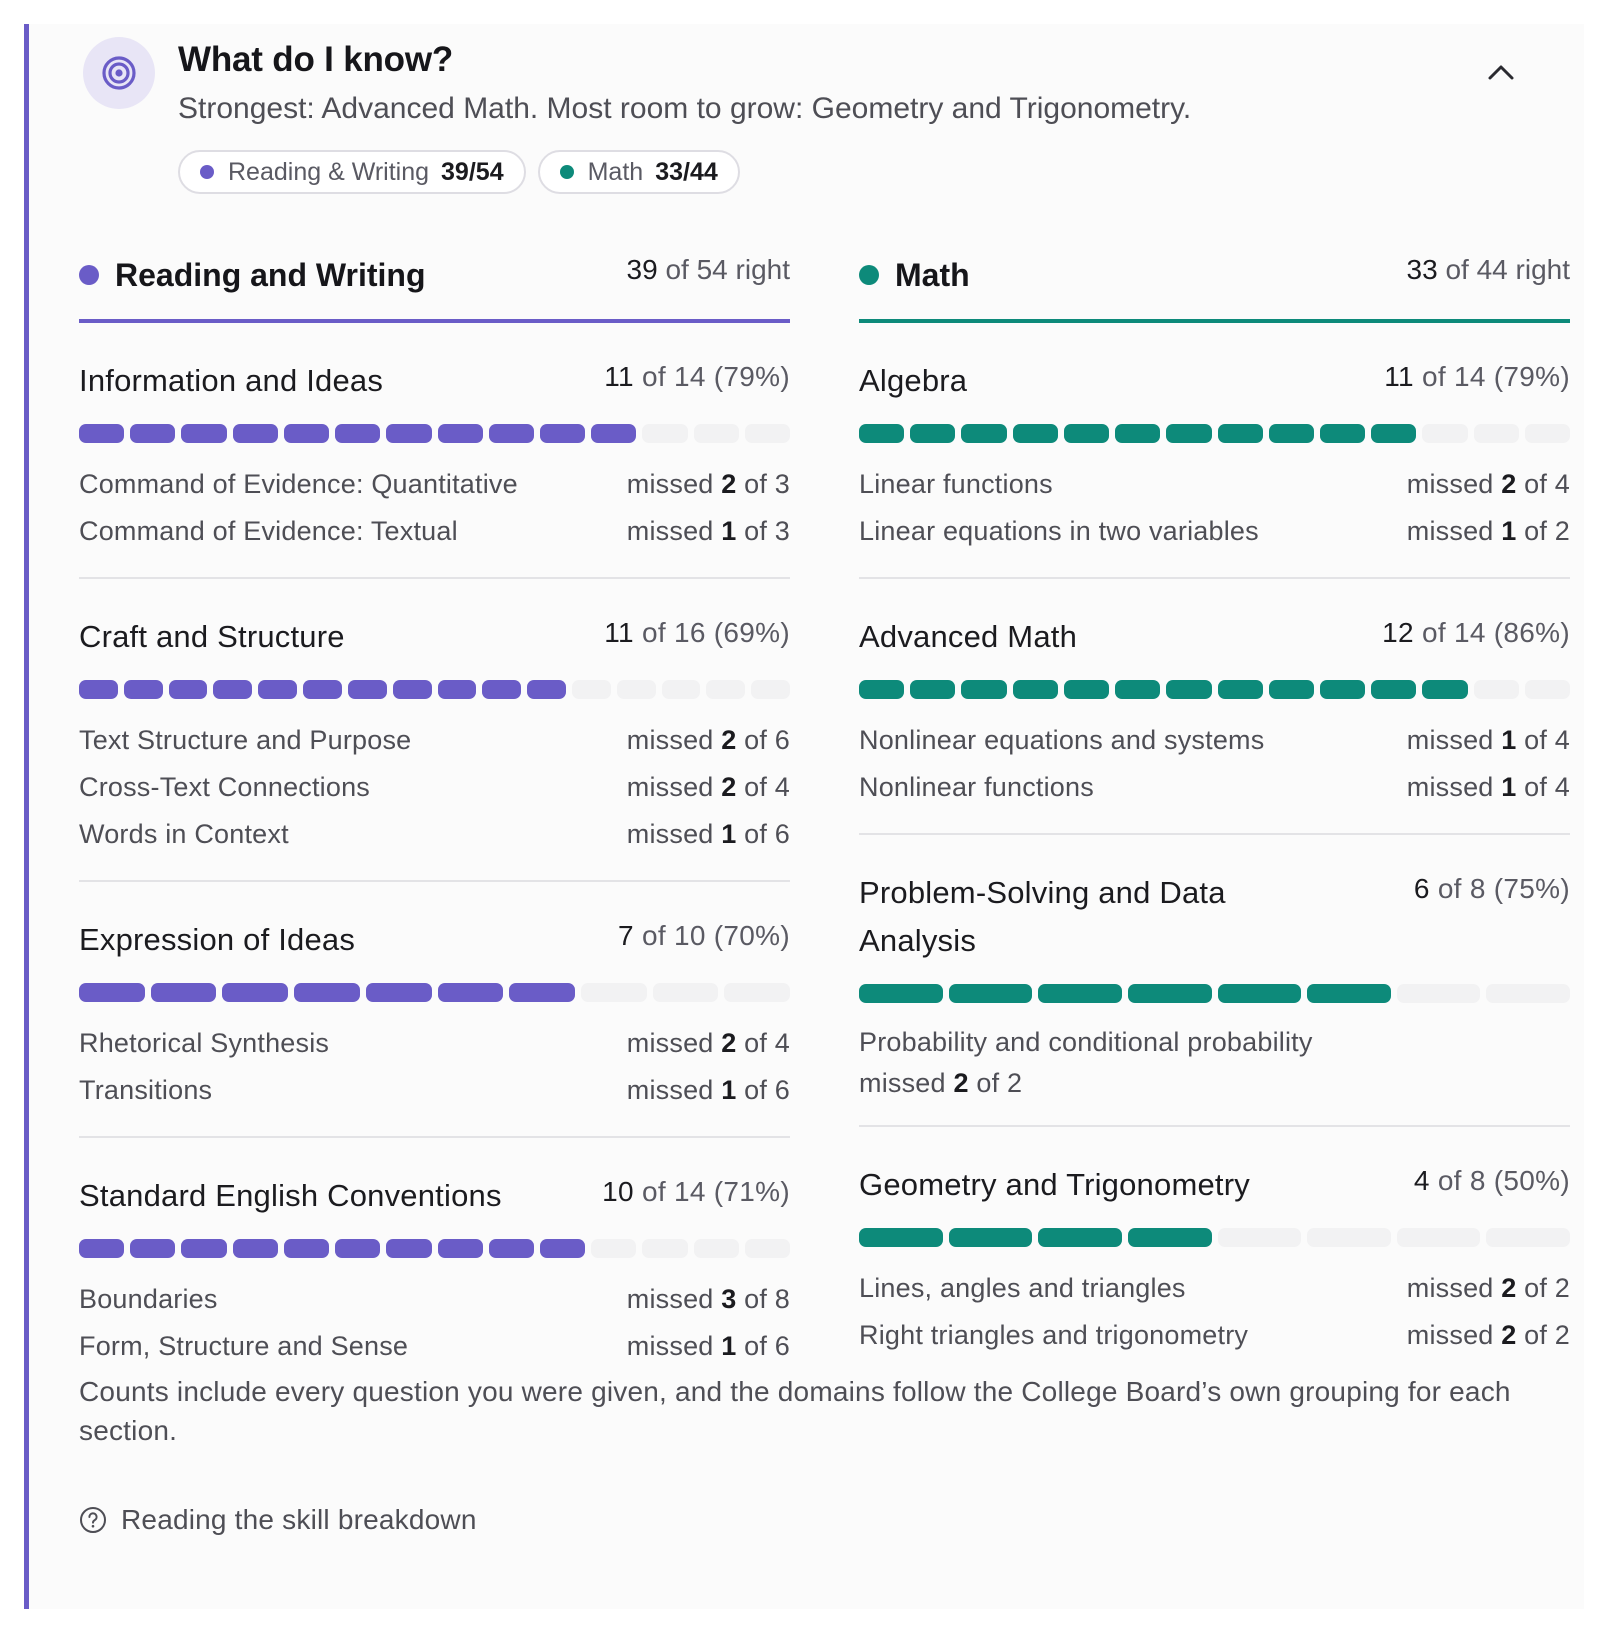  I want to click on chip-dot, so click(566, 172).